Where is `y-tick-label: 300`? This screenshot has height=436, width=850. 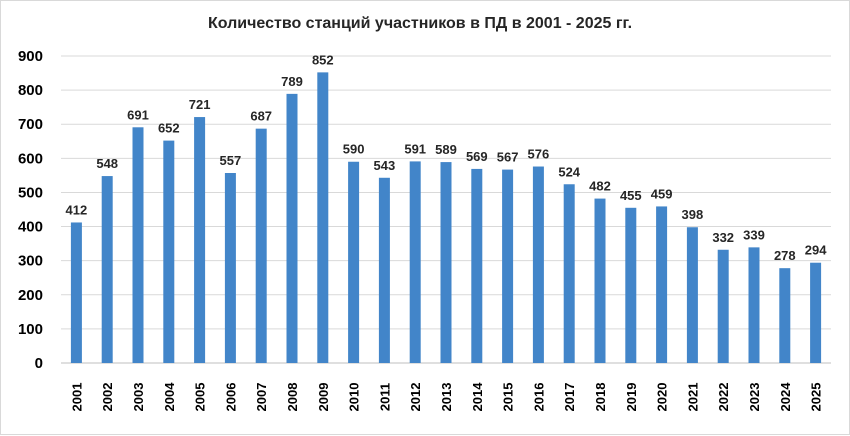 y-tick-label: 300 is located at coordinates (30, 261).